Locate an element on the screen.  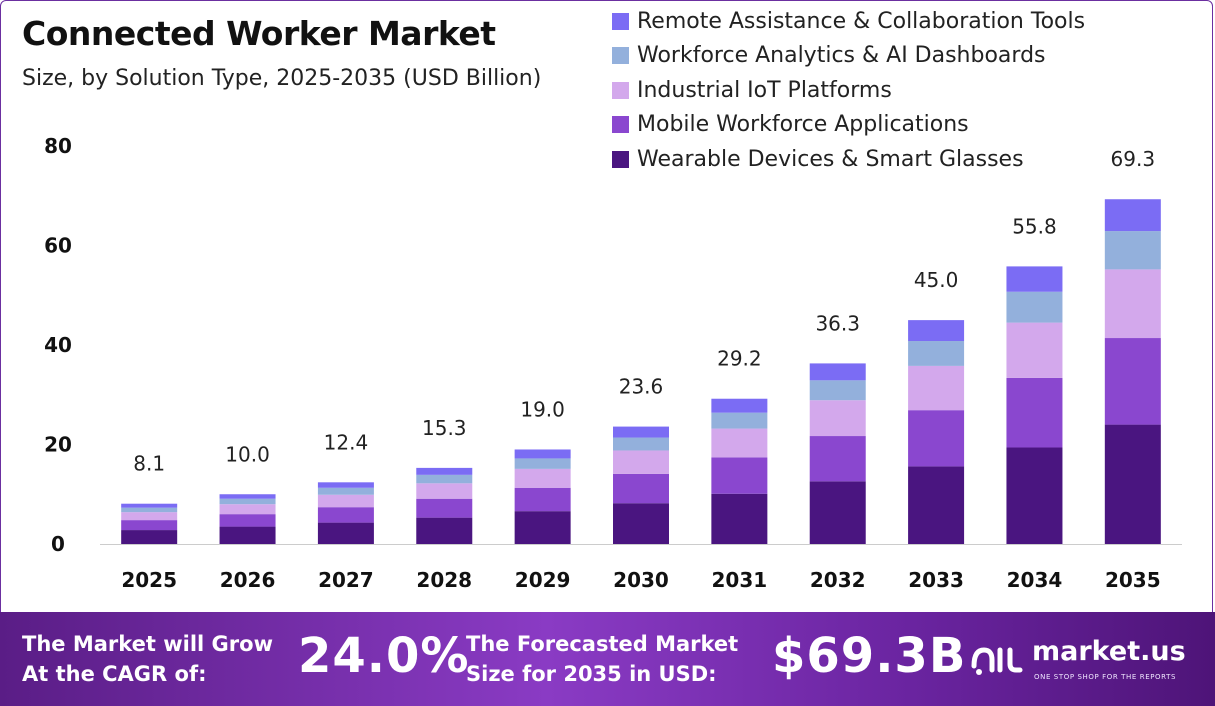
market-us-logo-icon is located at coordinates (997, 661).